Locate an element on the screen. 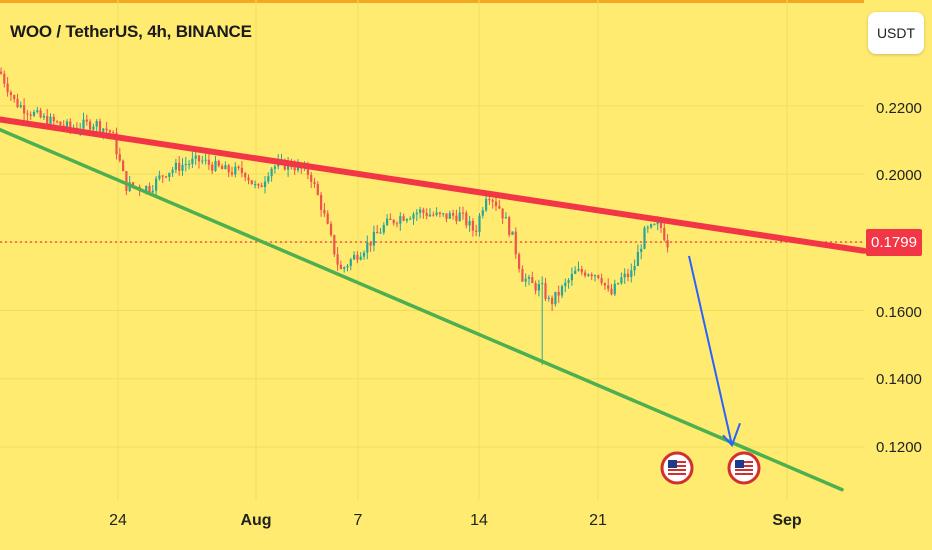 The width and height of the screenshot is (932, 550). x-tick-label: 21 is located at coordinates (598, 520).